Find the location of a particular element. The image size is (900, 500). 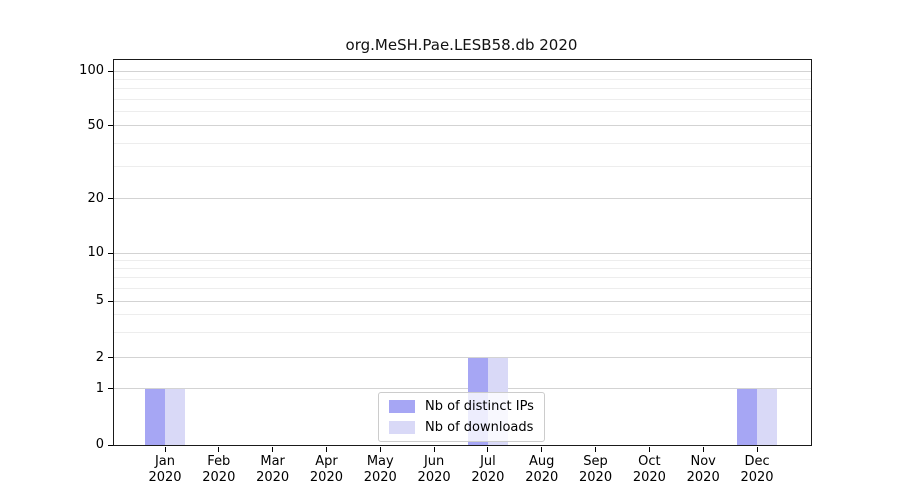

y-tick-label: 2 is located at coordinates (99, 357).